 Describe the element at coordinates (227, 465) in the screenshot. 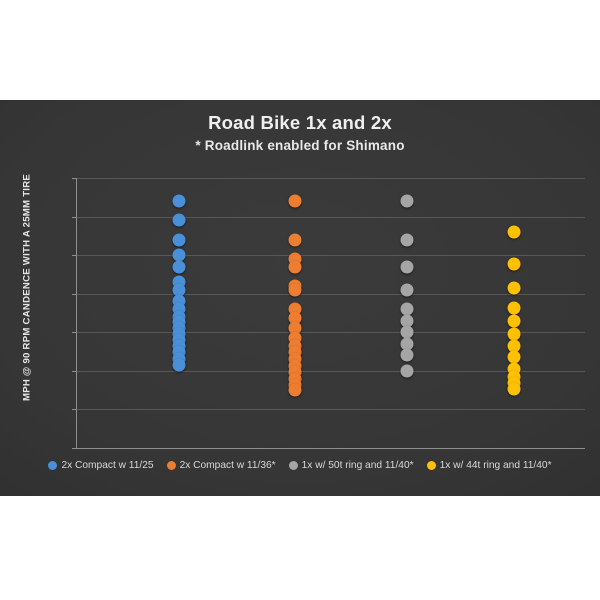

I see `legend-label: 2x Compact w 11/36*` at that location.